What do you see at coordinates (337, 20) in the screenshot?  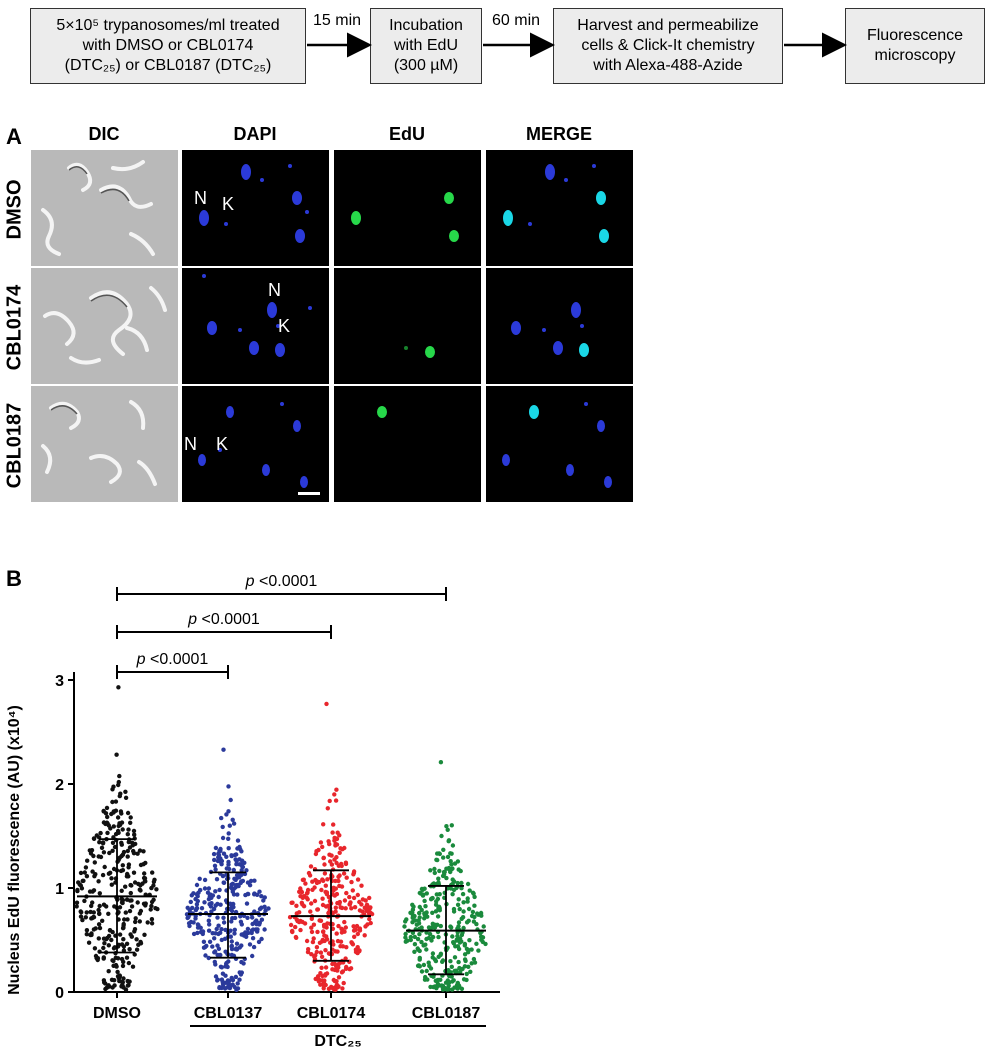 I see `flow-arrow-label: 15 min` at bounding box center [337, 20].